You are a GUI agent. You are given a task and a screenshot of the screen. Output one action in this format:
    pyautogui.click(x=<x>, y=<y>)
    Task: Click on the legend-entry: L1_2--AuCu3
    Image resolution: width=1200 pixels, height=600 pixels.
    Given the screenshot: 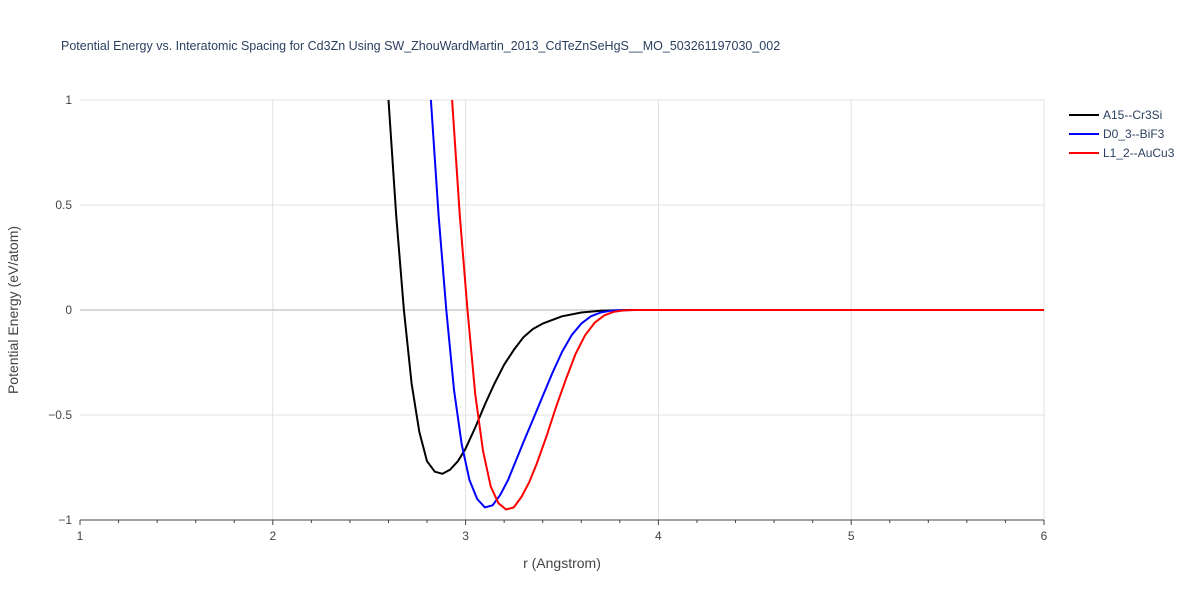 What is the action you would take?
    pyautogui.click(x=1139, y=153)
    